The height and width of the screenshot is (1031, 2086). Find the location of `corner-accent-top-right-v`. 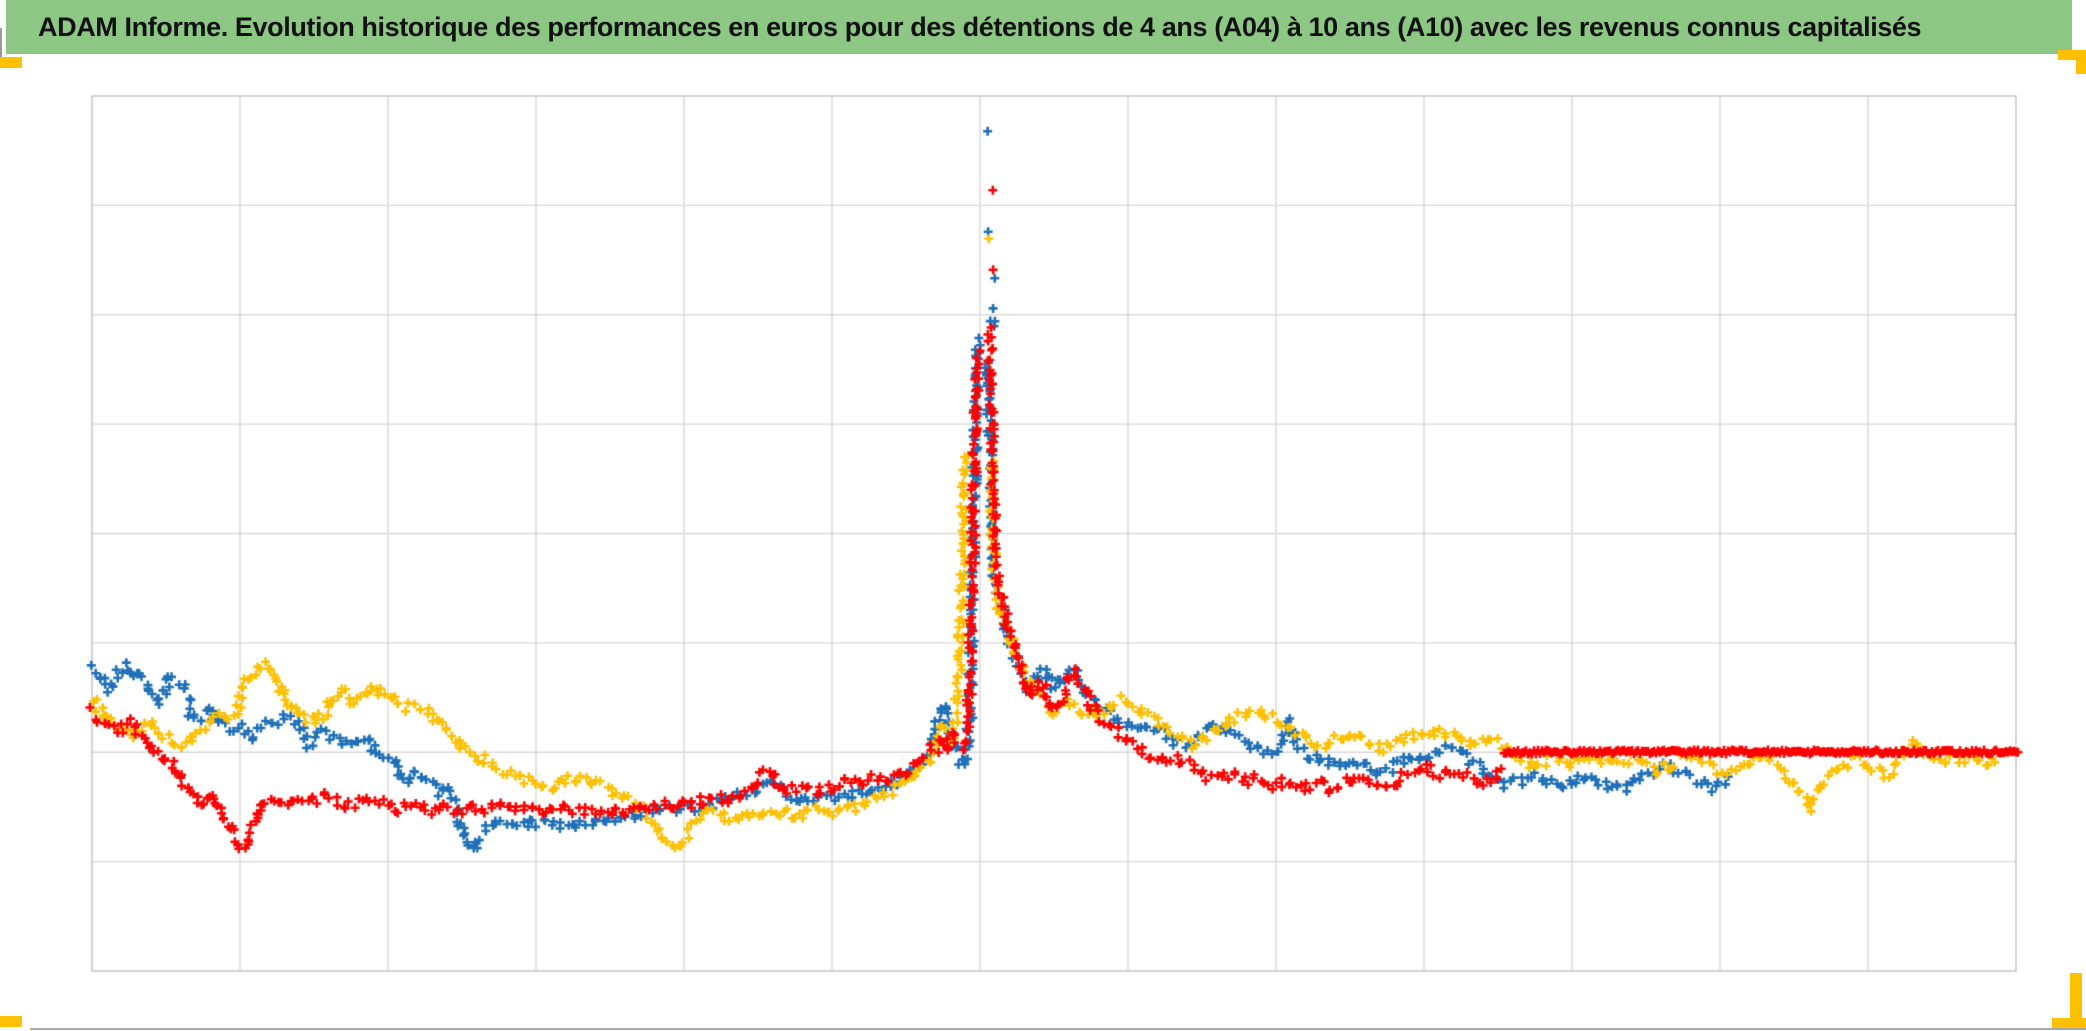

corner-accent-top-right-v is located at coordinates (2081, 62).